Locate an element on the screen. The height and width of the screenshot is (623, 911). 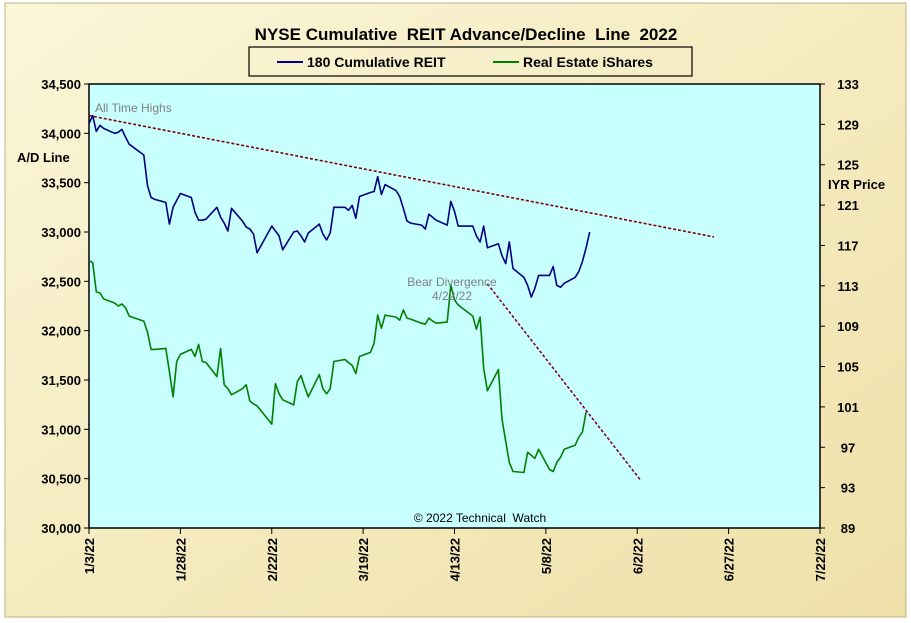
x-tick-label: 1/3/22 is located at coordinates (89, 556).